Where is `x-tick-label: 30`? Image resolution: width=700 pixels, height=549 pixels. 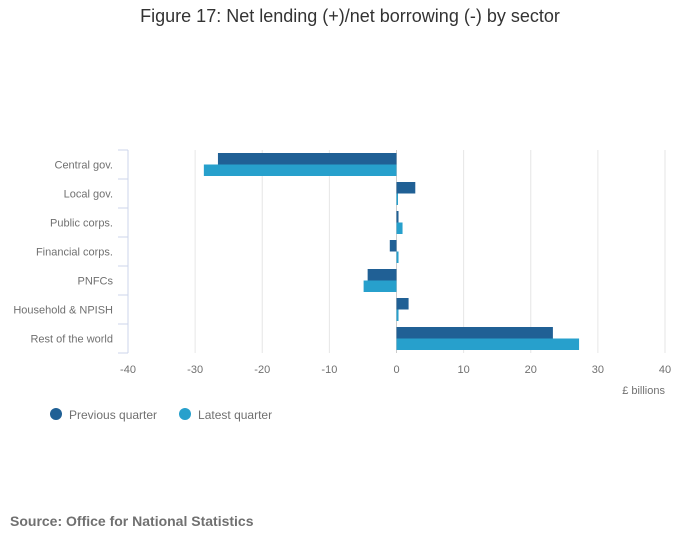
x-tick-label: 30 is located at coordinates (598, 370).